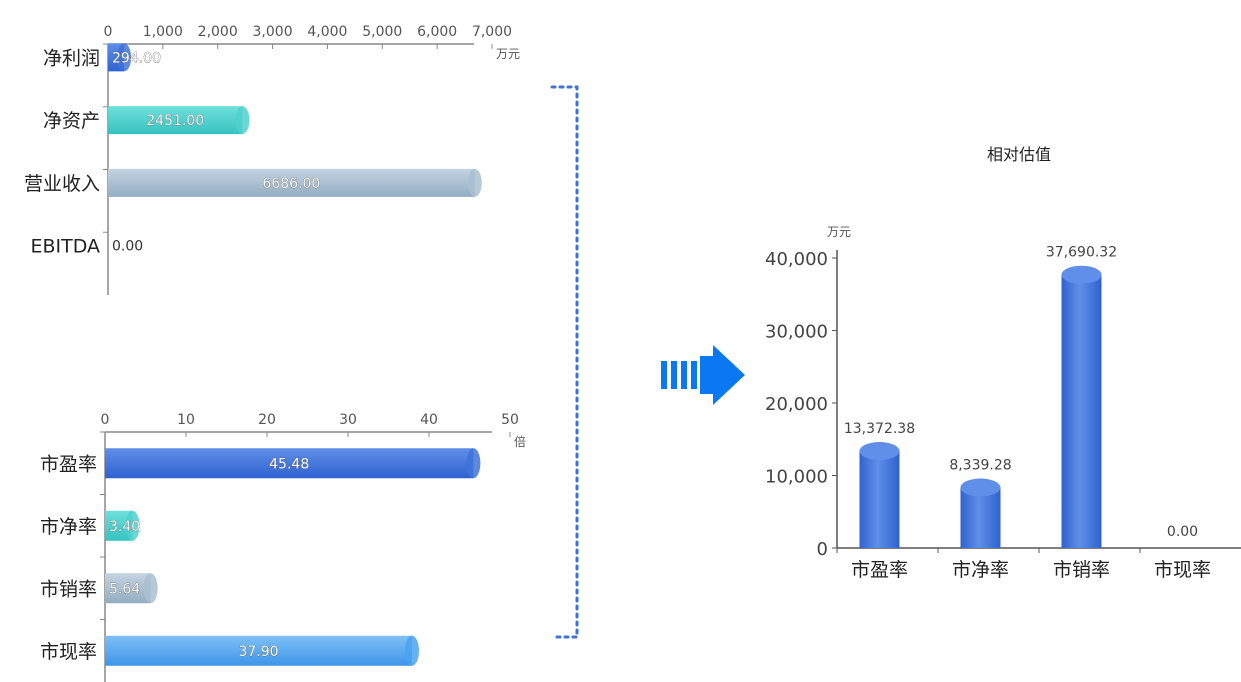  Describe the element at coordinates (647, 362) in the screenshot. I see `bracket-arrow-connector` at that location.